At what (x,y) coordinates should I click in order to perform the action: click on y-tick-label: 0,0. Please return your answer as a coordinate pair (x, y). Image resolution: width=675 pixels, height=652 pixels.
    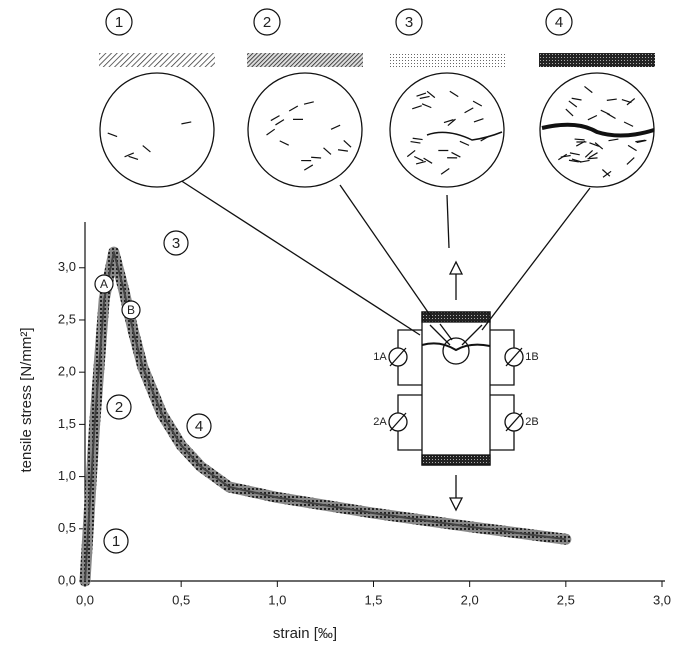
    Looking at the image, I should click on (67, 579).